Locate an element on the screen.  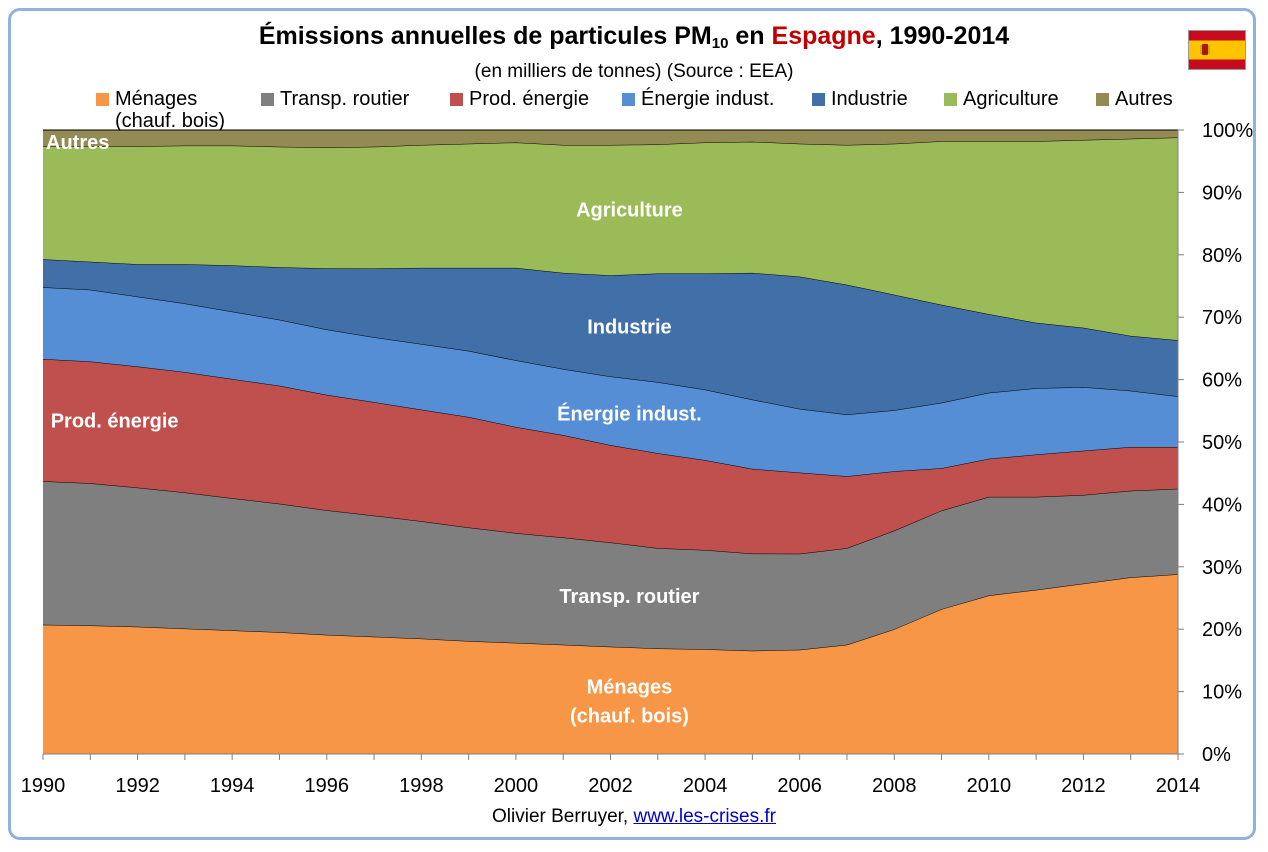
x-tick-label: 1998 is located at coordinates (421, 786).